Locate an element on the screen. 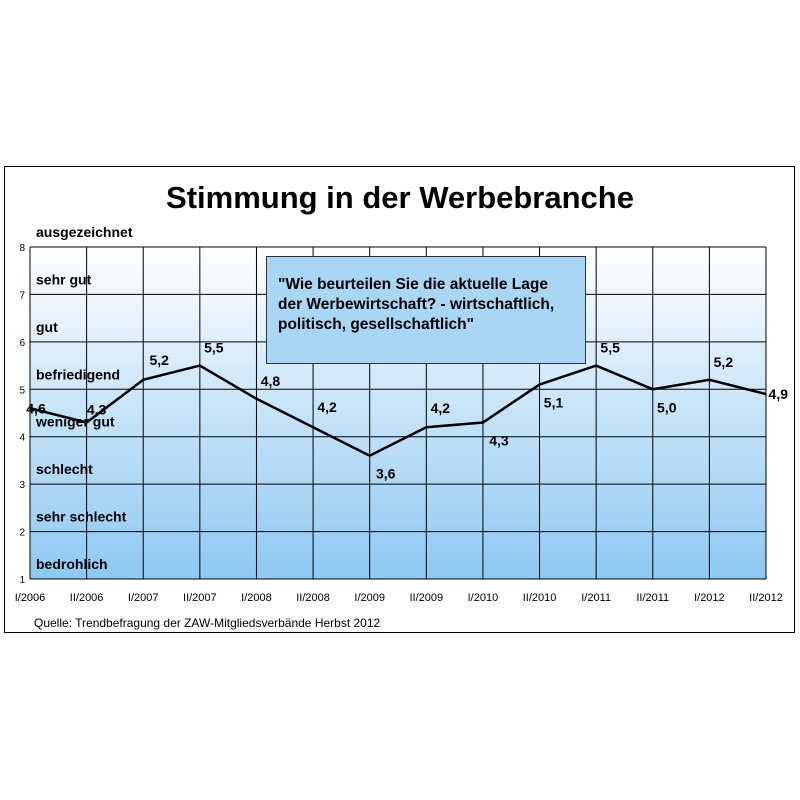 This screenshot has width=800, height=800. y-axis-ticks: 1 2 3 4 5 6 7 8 is located at coordinates (22, 414).